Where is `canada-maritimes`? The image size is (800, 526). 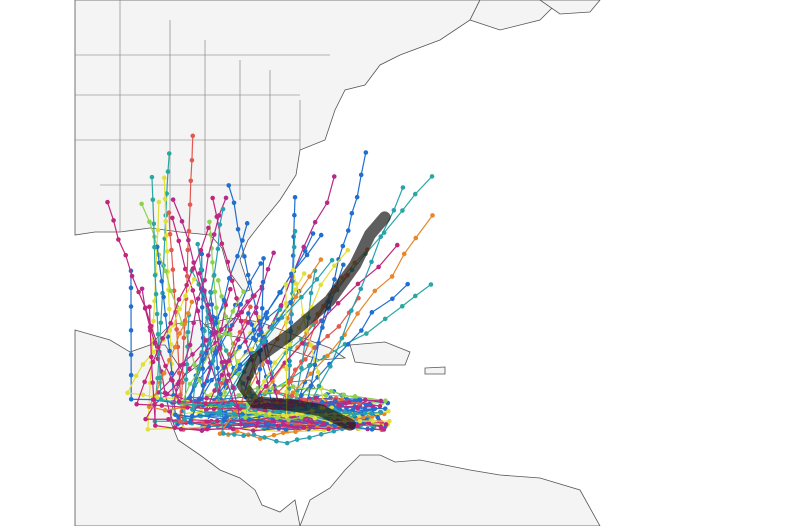
canada-maritimes is located at coordinates (515, 15).